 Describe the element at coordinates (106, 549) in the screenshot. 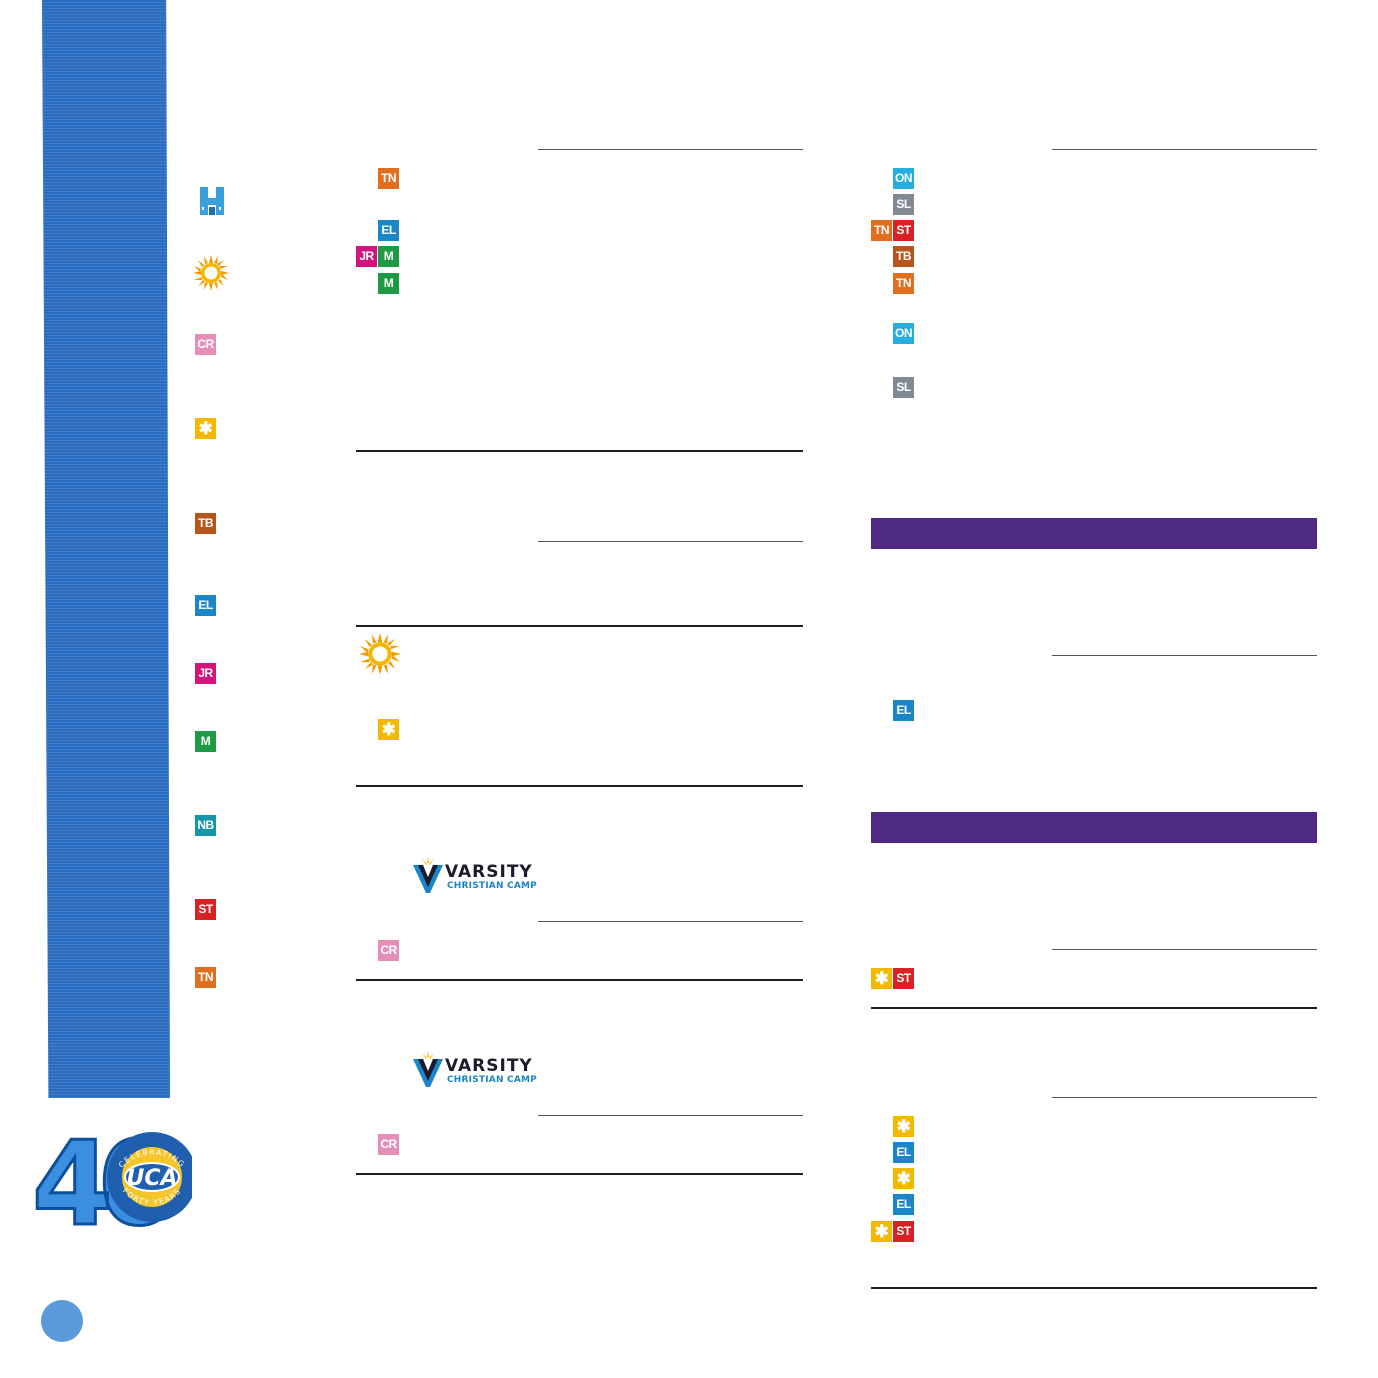

I see `blue-ribbon` at that location.